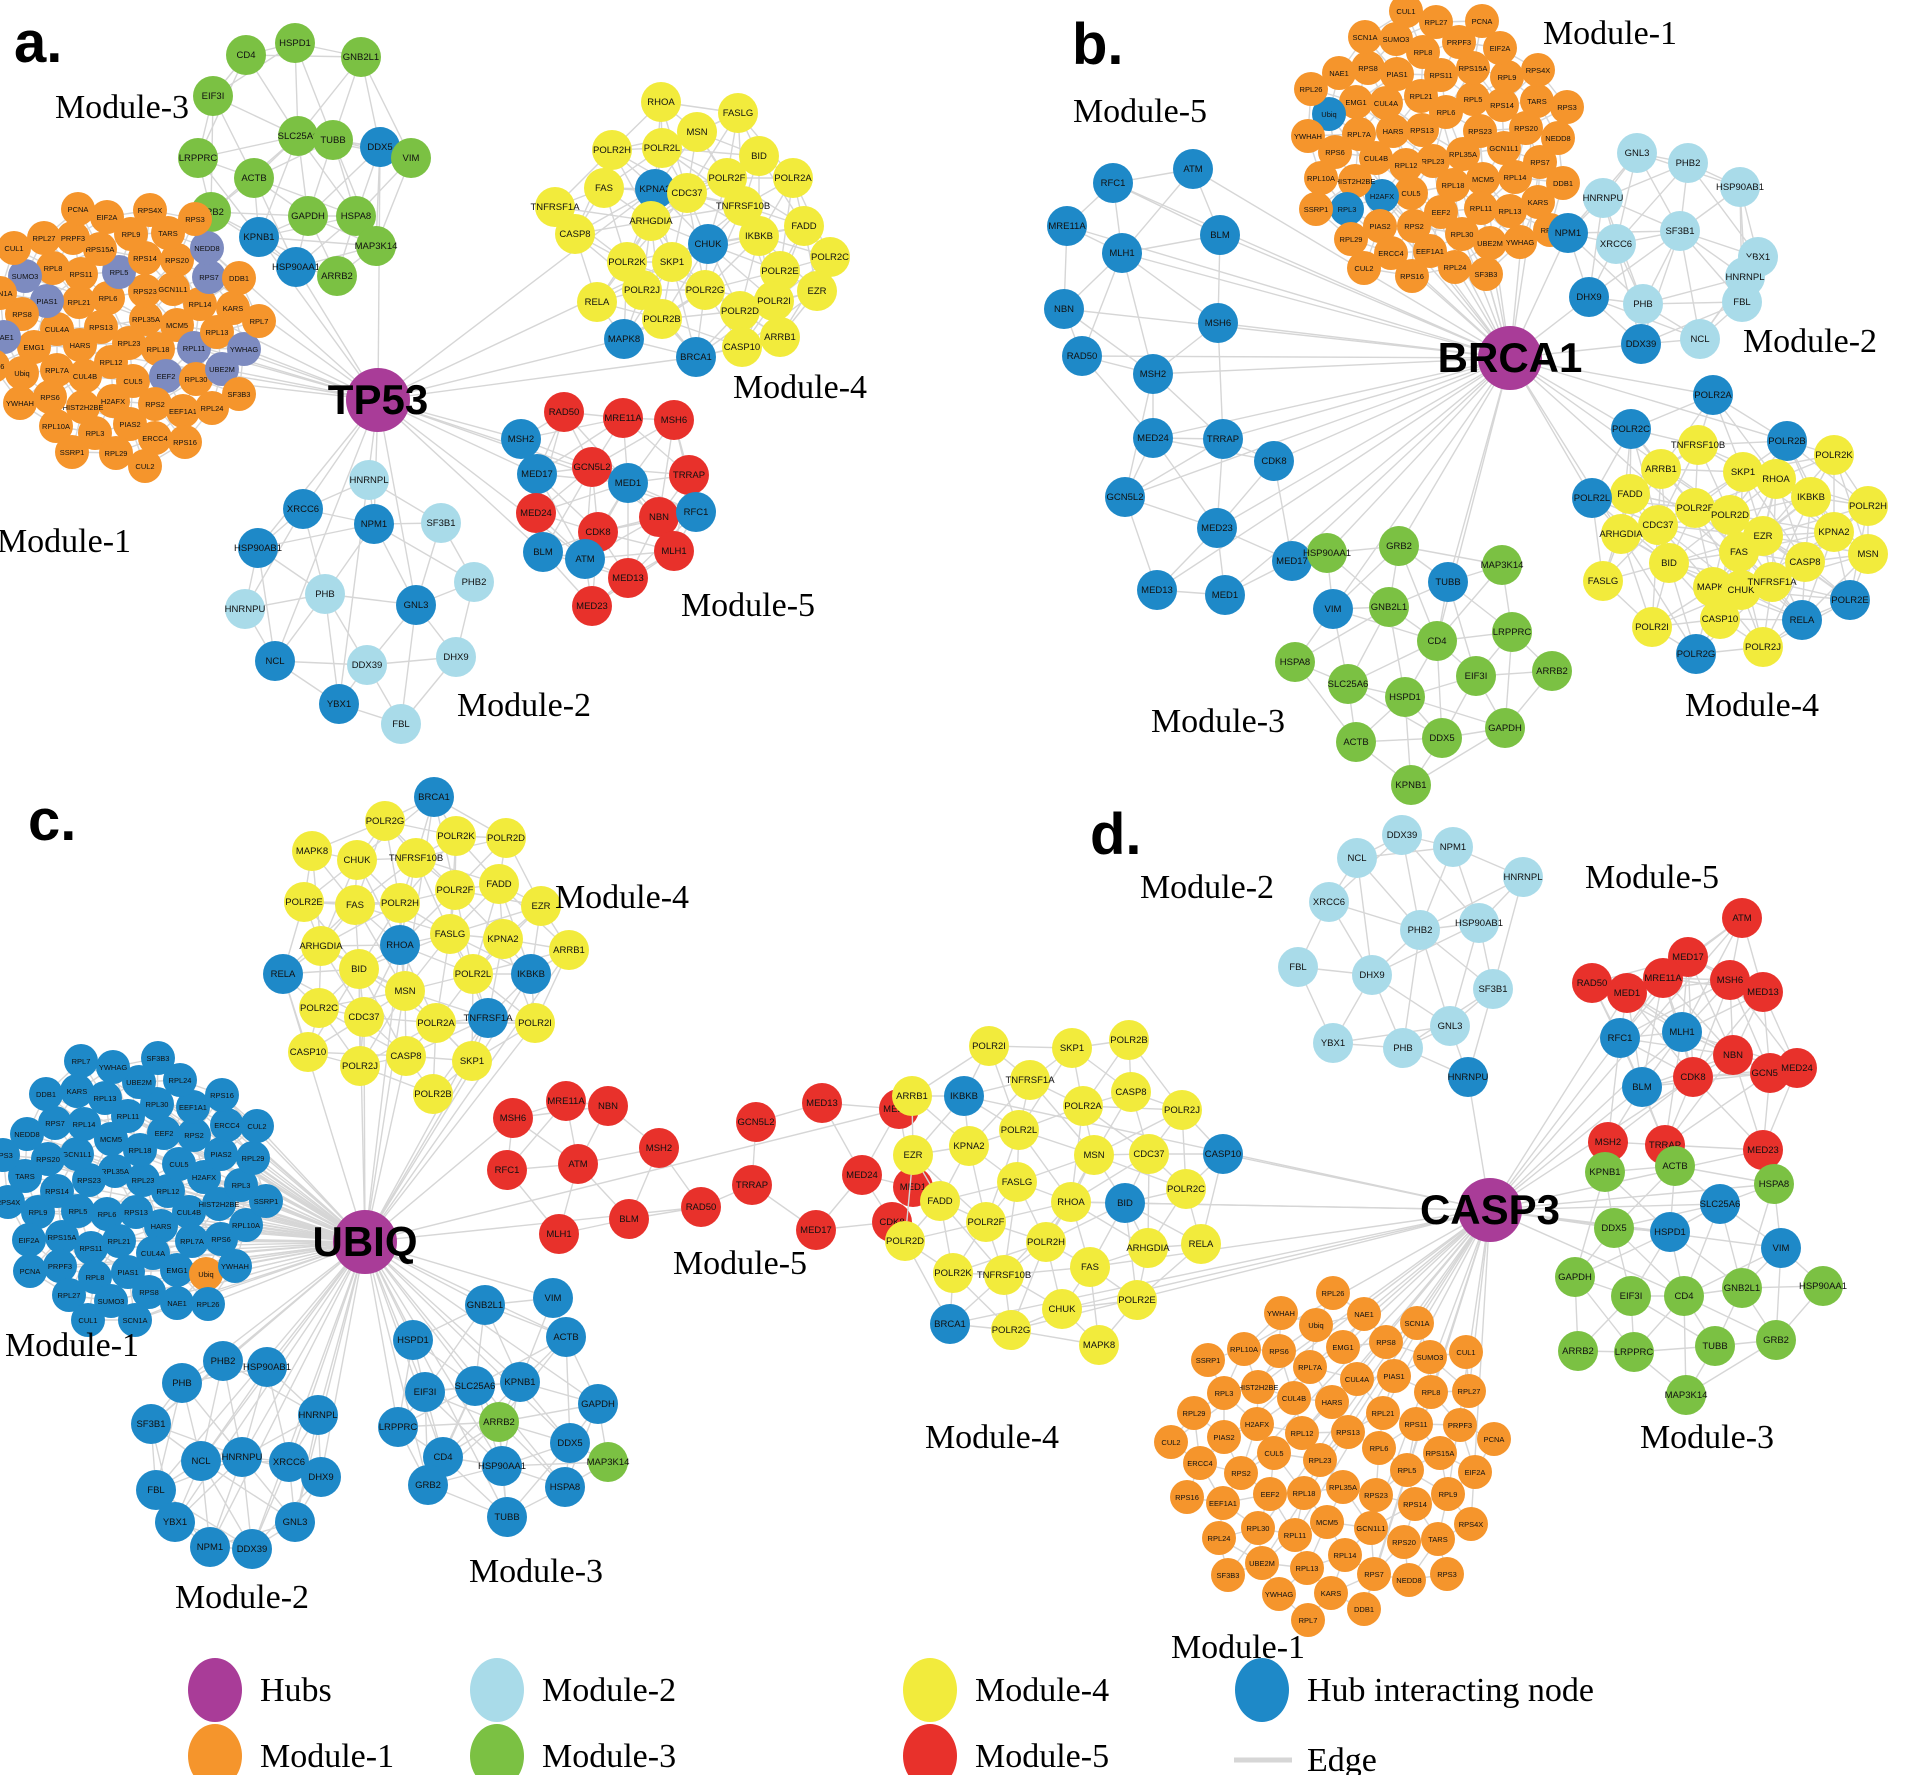 The height and width of the screenshot is (1775, 1923). Describe the element at coordinates (73, 238) in the screenshot. I see `node-label: PRPF3` at that location.